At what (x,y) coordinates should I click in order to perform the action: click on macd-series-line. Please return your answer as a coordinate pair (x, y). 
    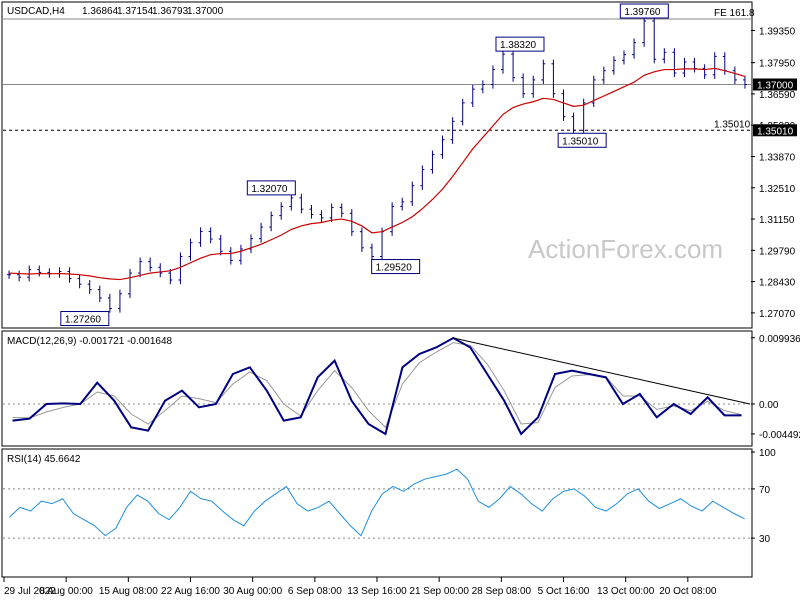
    Looking at the image, I should click on (377, 385).